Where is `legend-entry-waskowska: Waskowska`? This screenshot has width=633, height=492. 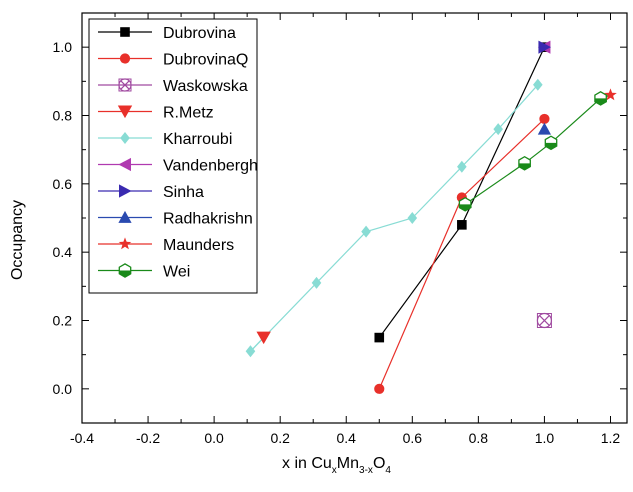 legend-entry-waskowska: Waskowska is located at coordinates (173, 86).